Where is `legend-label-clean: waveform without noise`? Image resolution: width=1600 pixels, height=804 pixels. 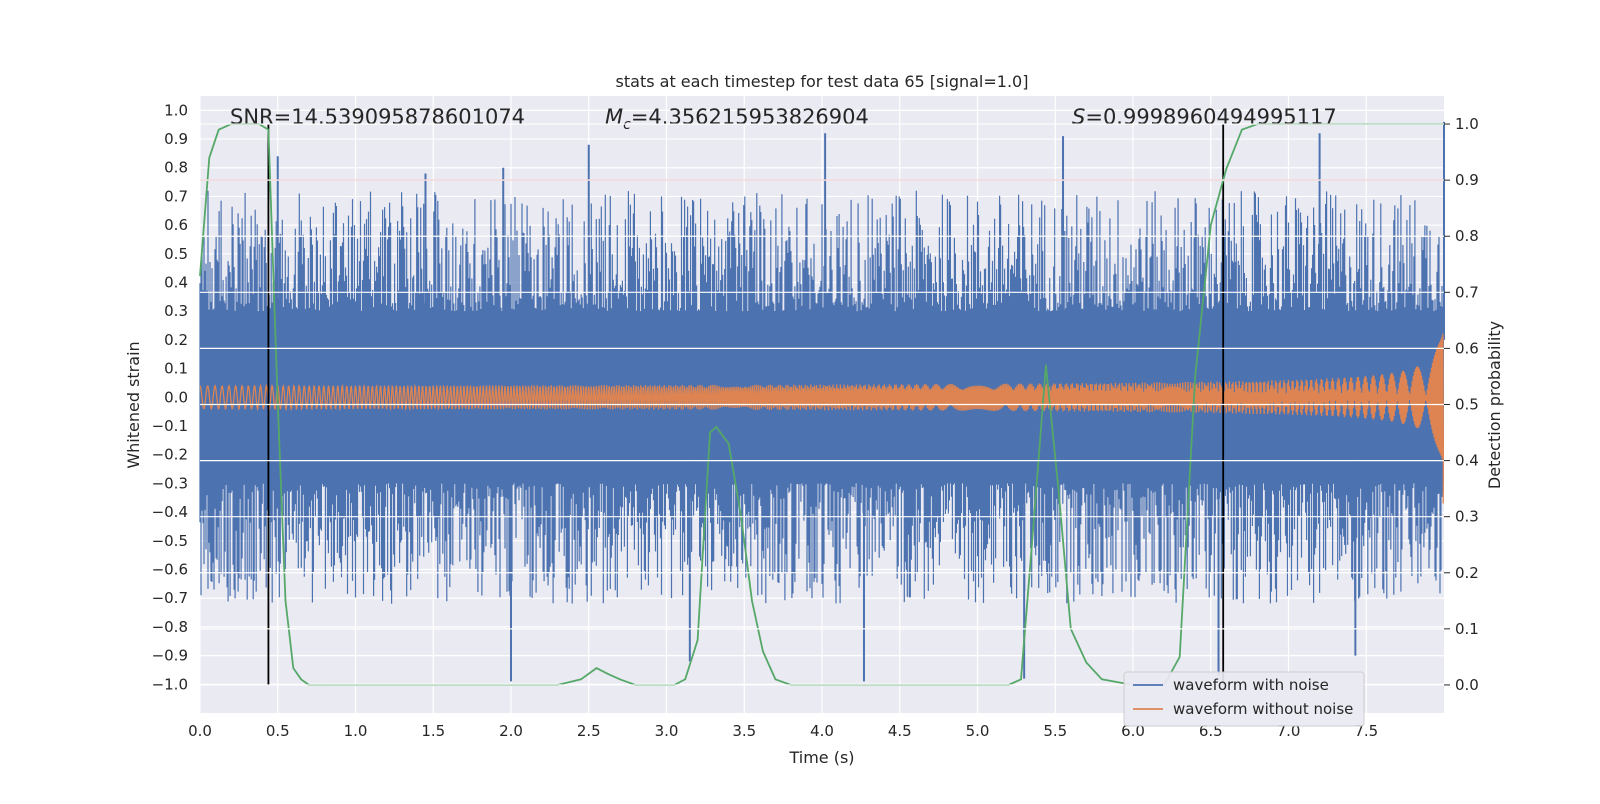
legend-label-clean: waveform without noise is located at coordinates (1263, 709).